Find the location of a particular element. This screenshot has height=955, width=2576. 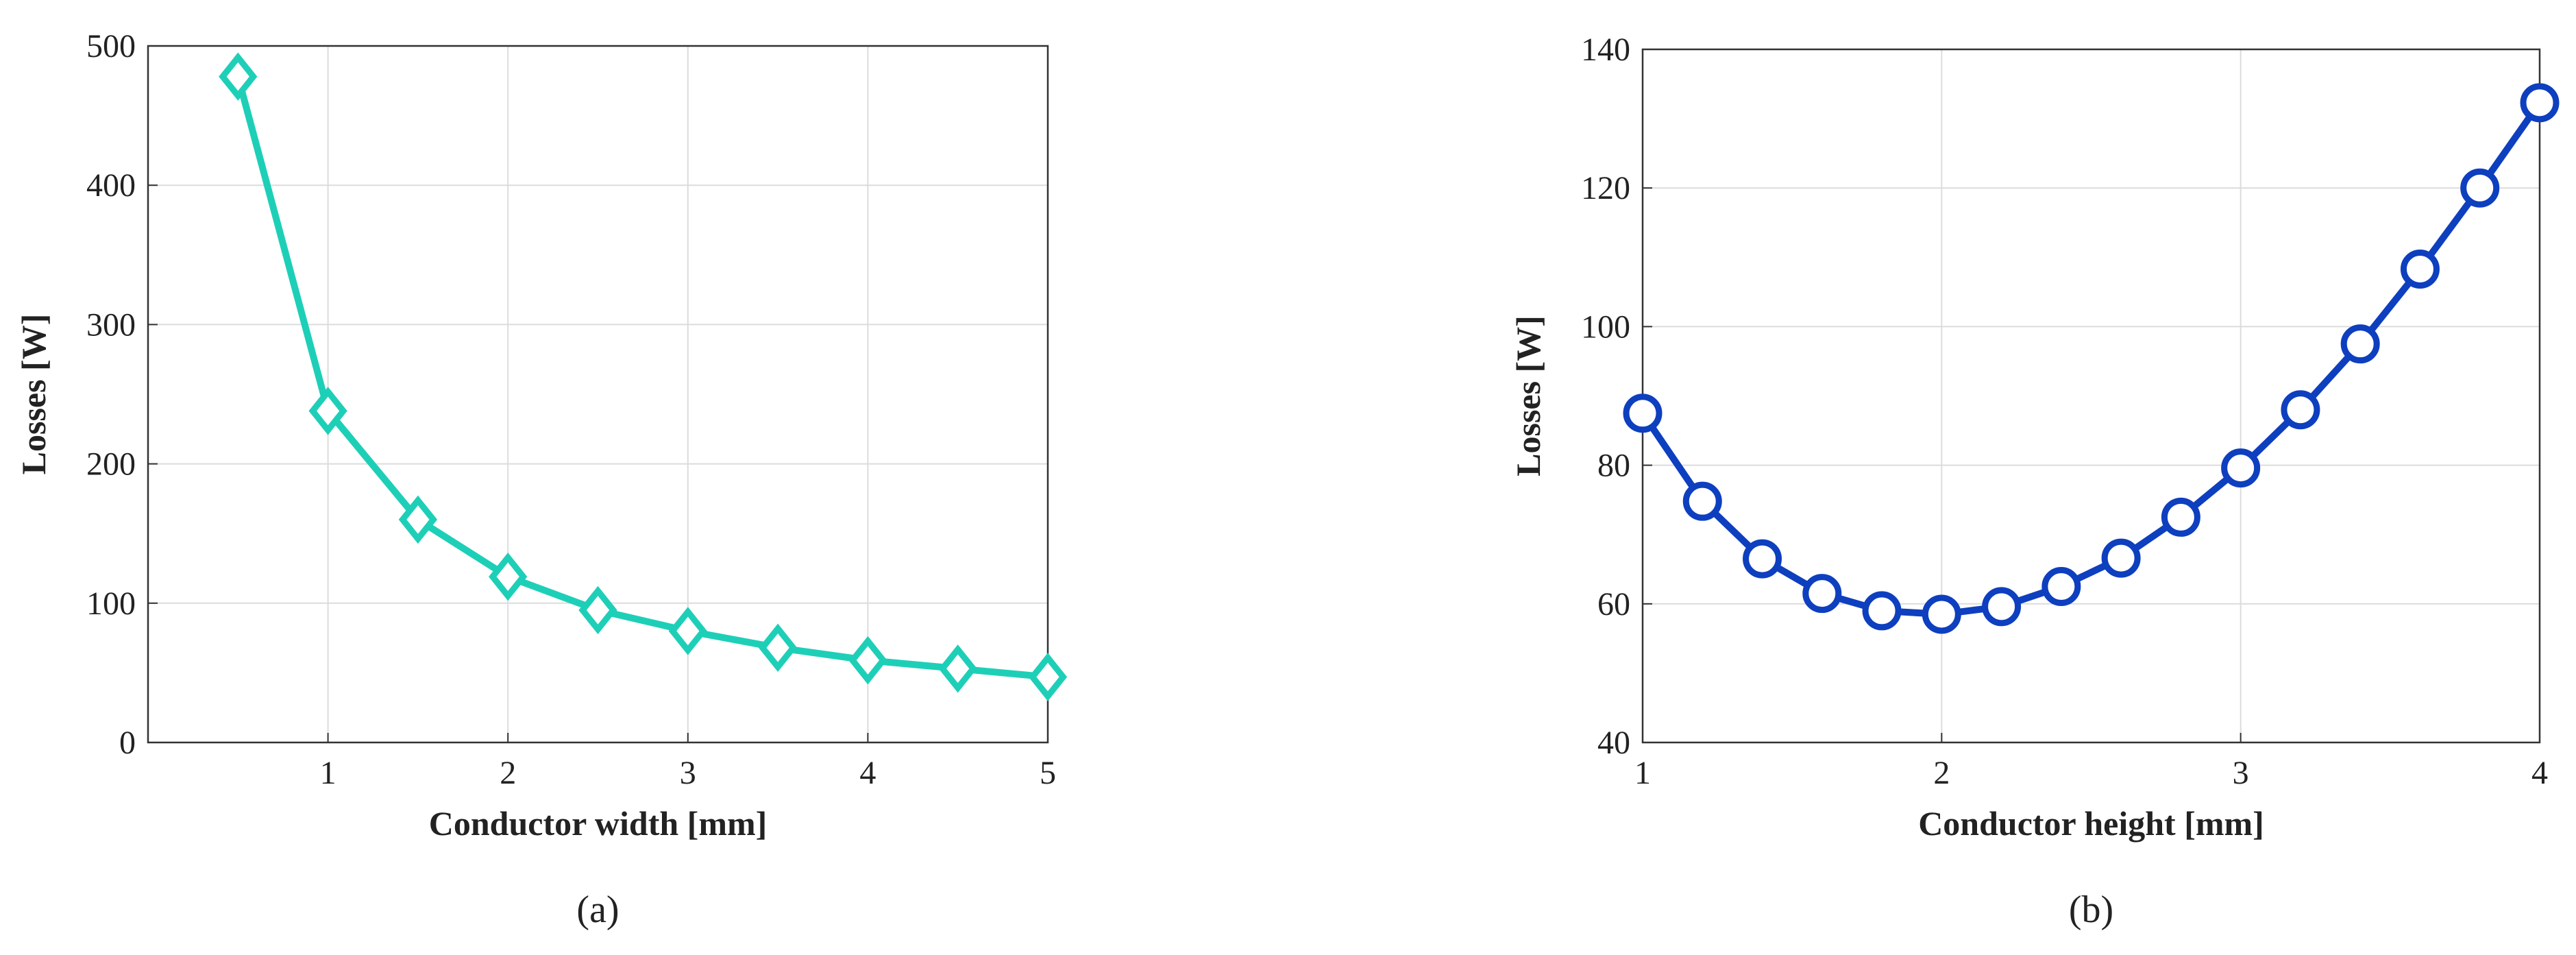

y-tick-label: 40 is located at coordinates (1614, 743).